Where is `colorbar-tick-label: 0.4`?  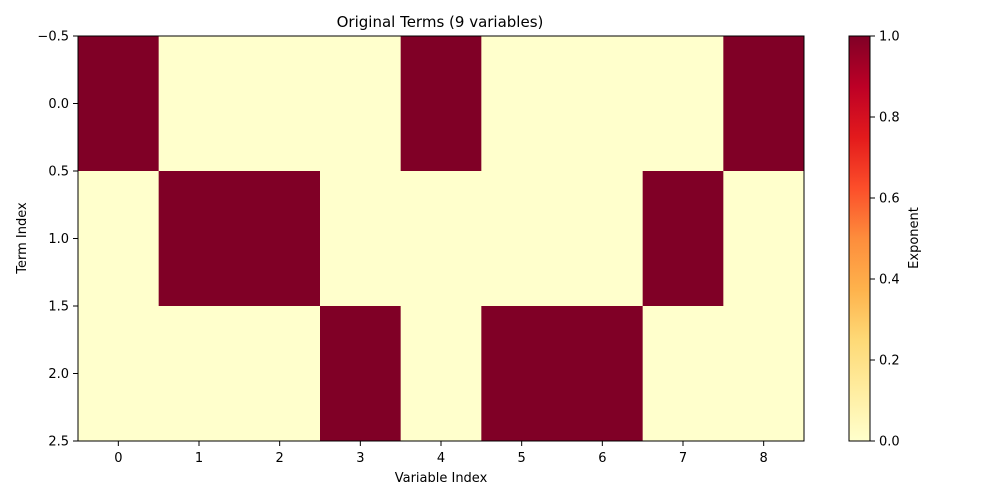
colorbar-tick-label: 0.4 is located at coordinates (889, 280).